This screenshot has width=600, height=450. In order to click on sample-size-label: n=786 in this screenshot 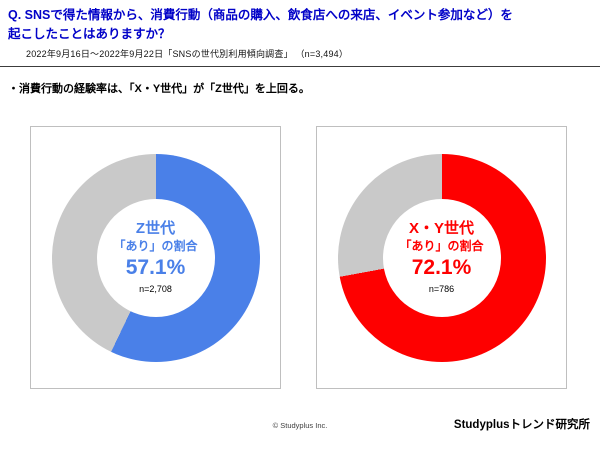, I will do `click(441, 288)`.